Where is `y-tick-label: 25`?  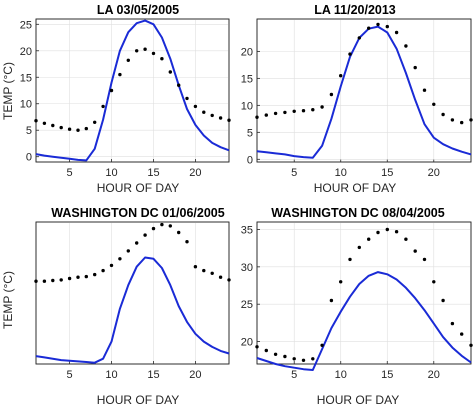
y-tick-label: 25 is located at coordinates (26, 25).